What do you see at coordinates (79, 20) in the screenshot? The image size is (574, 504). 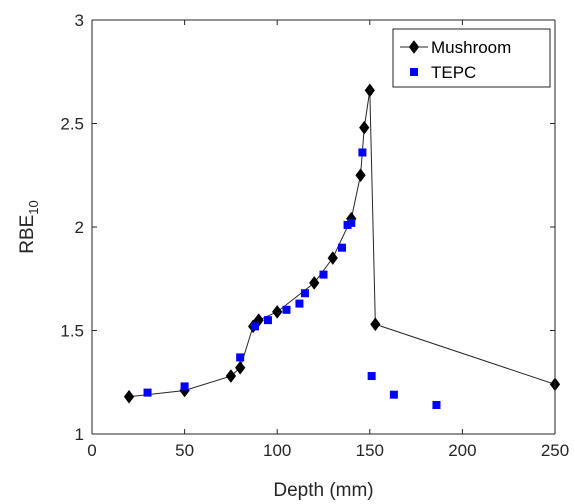 I see `y-tick-label: 3` at bounding box center [79, 20].